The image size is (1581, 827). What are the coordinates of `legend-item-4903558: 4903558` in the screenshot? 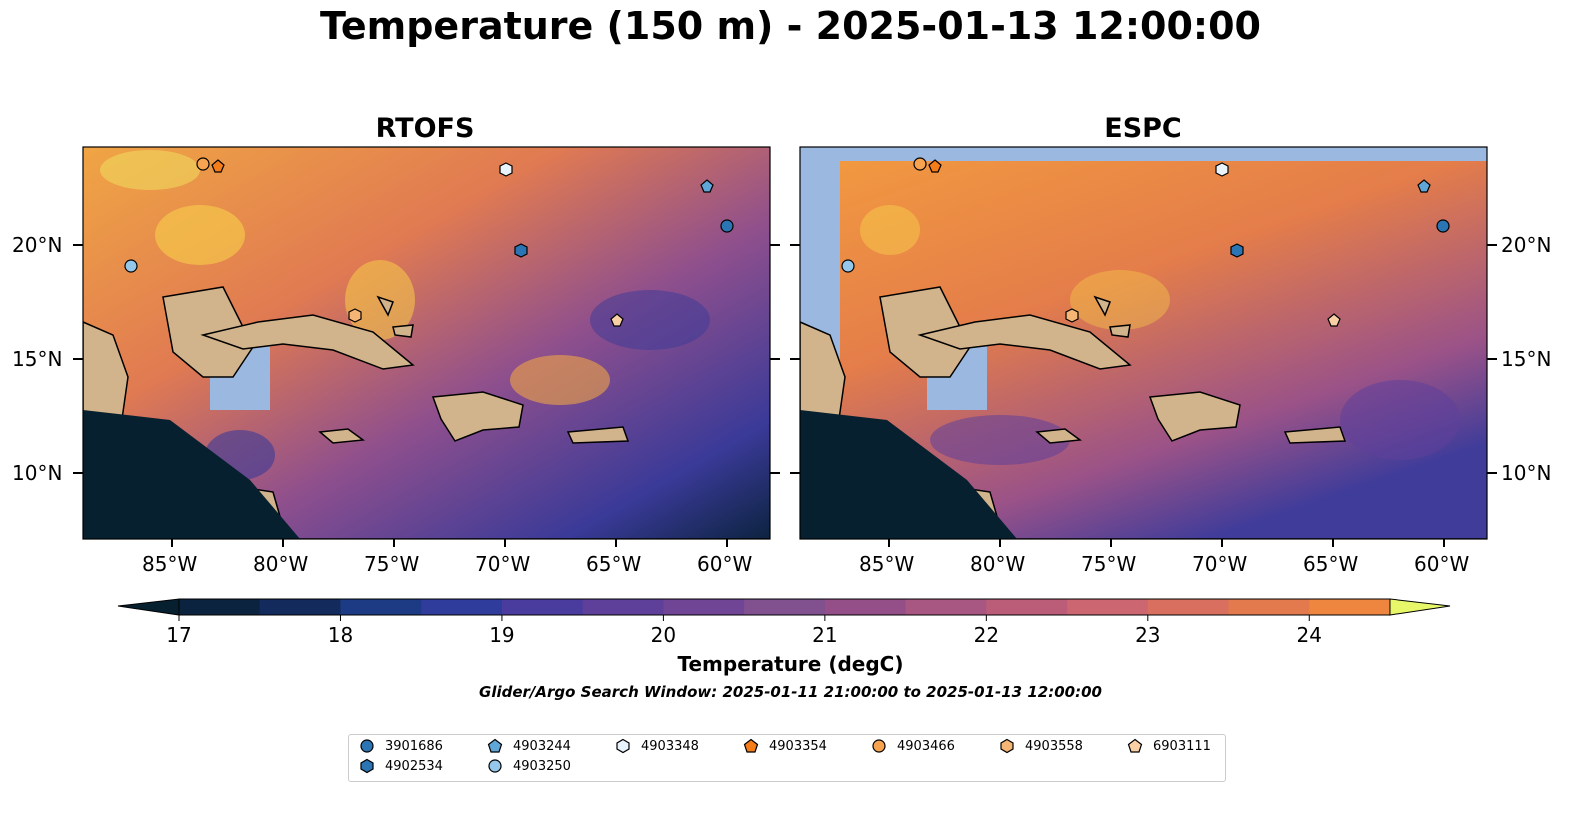 It's located at (1041, 746).